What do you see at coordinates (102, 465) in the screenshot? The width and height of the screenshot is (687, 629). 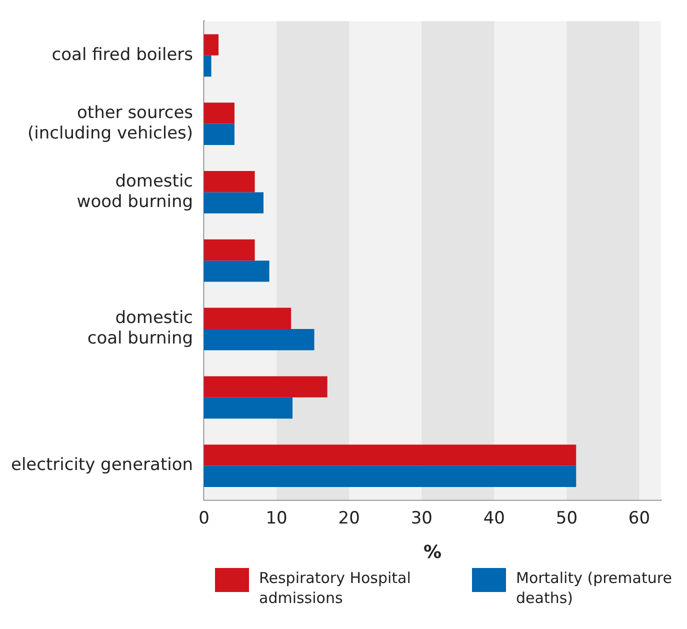 I see `y-tick-label: electricity generation` at bounding box center [102, 465].